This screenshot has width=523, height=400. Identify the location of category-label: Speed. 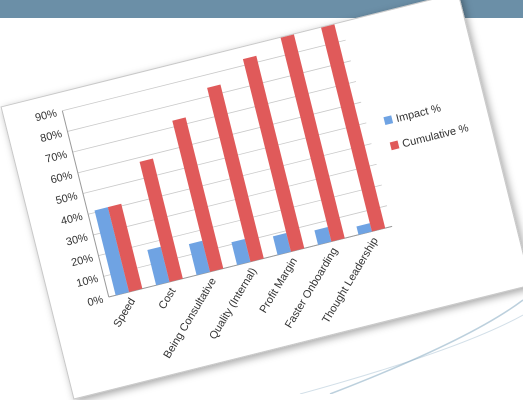
(124, 312).